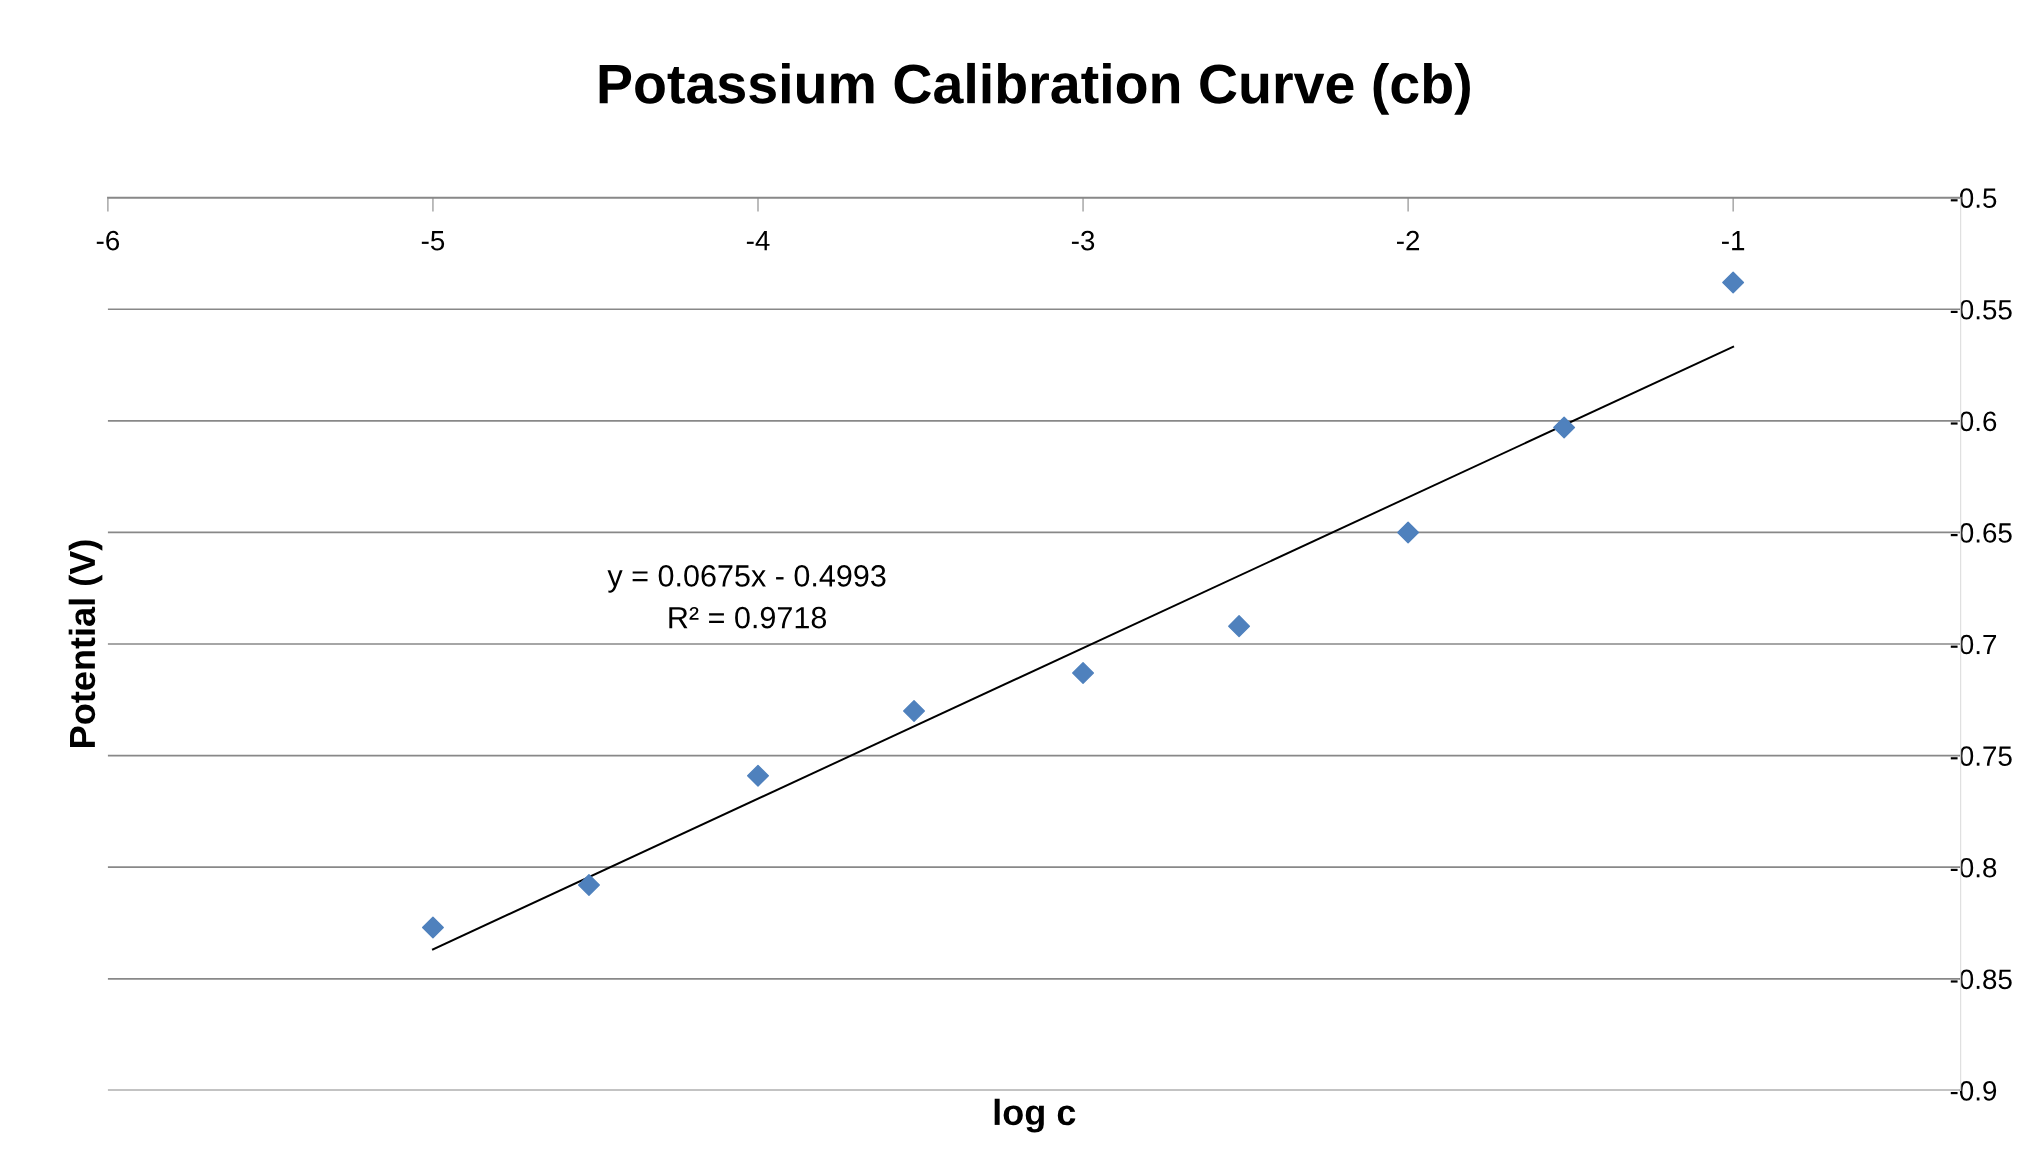  What do you see at coordinates (1973, 644) in the screenshot?
I see `y-tick-label: -0.7` at bounding box center [1973, 644].